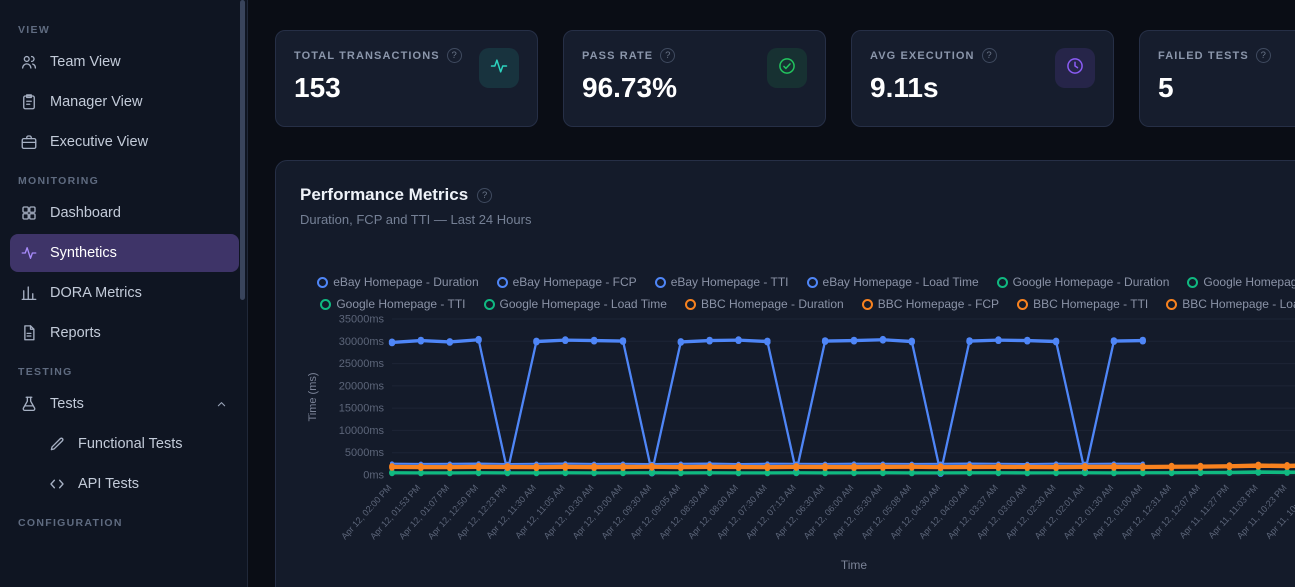 The height and width of the screenshot is (587, 1295). What do you see at coordinates (378, 55) in the screenshot?
I see `stat-label-row: TOTAL TRANSACTIONS?` at bounding box center [378, 55].